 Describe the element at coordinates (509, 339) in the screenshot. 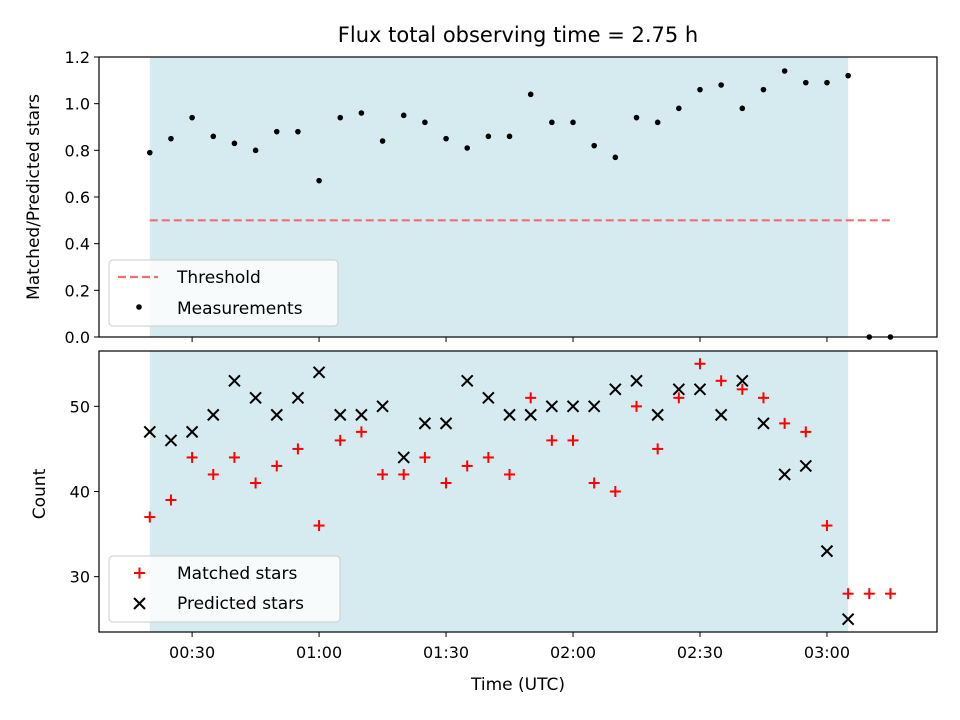

I see `top-x-ticks` at that location.